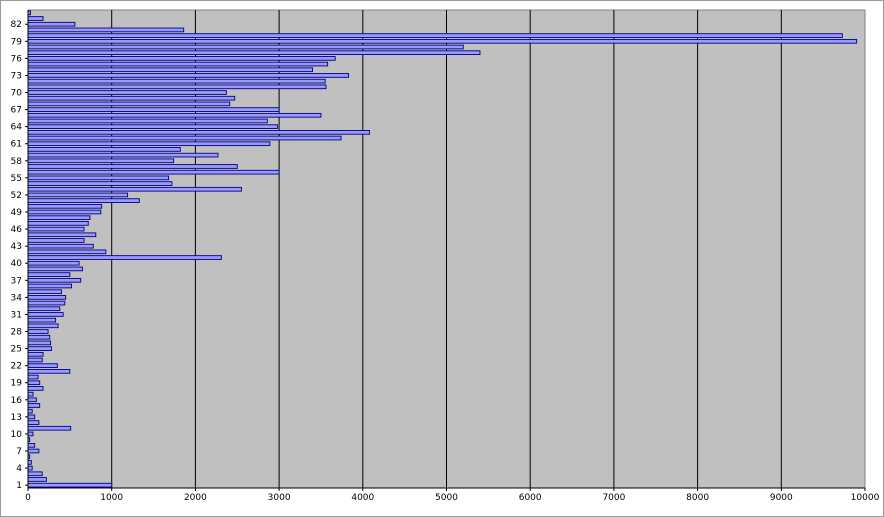 The image size is (884, 517). What do you see at coordinates (17, 213) in the screenshot?
I see `y-tick-label: 49` at bounding box center [17, 213].